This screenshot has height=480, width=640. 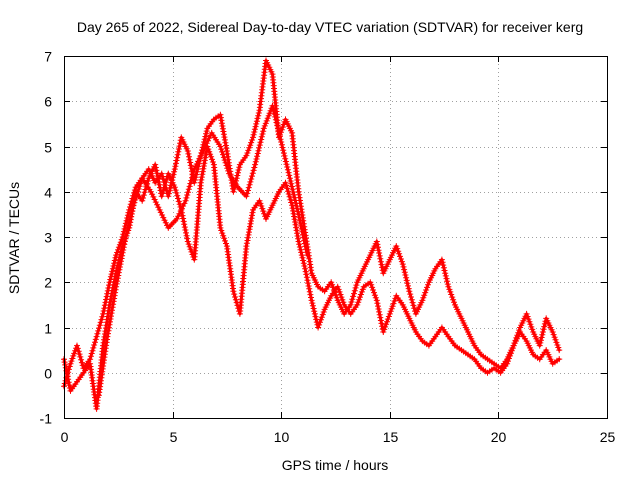 What do you see at coordinates (48, 329) in the screenshot?
I see `y-tick-label: 1` at bounding box center [48, 329].